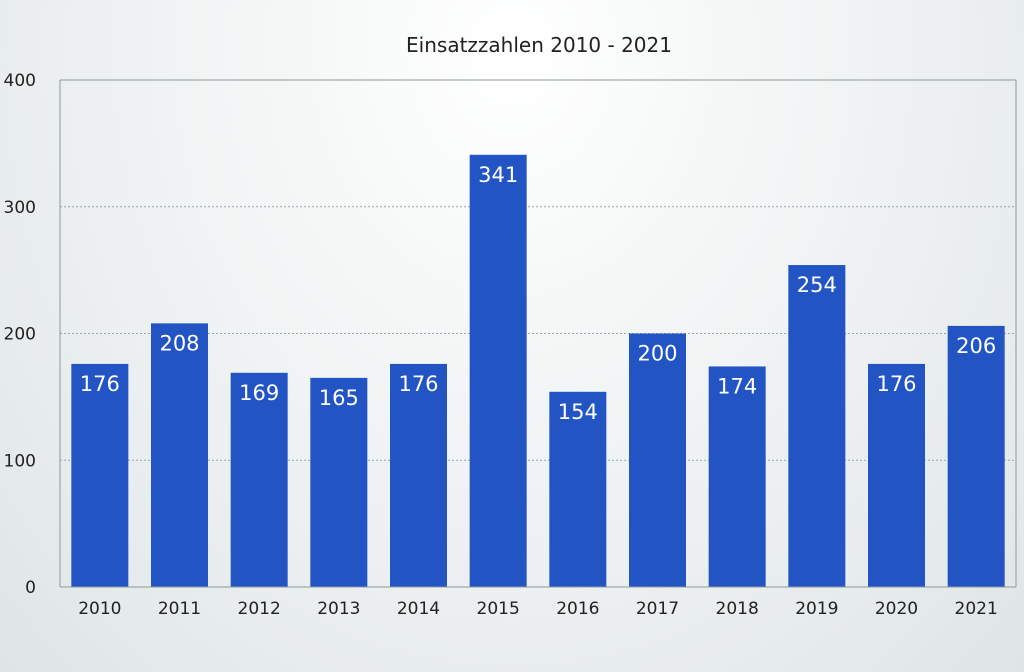 The height and width of the screenshot is (672, 1024). I want to click on chart-title: Einsatzzahlen 2010 - 2021, so click(539, 45).